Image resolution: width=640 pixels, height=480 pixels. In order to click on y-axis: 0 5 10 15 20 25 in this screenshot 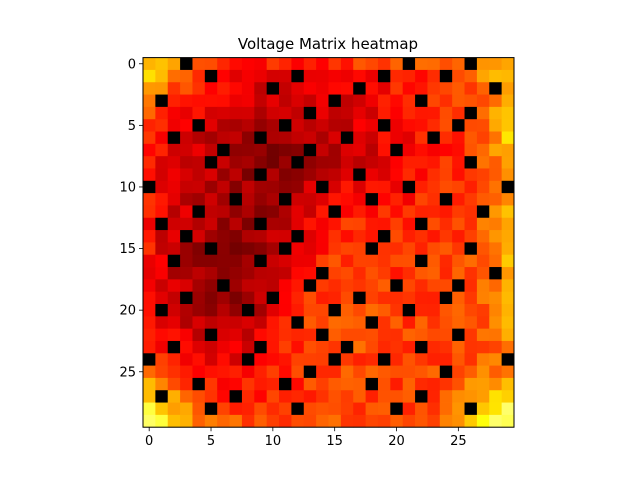, I will do `click(131, 218)`.